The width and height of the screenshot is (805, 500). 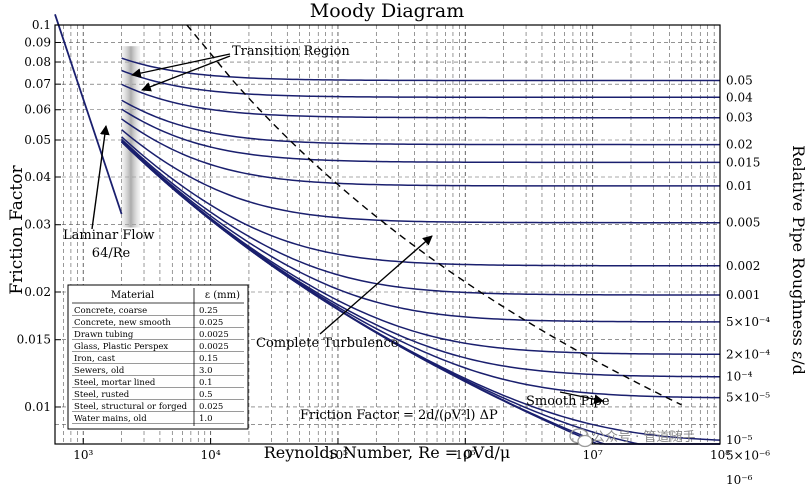 I want to click on table-cell-material: Steel, rusted, so click(x=102, y=395).